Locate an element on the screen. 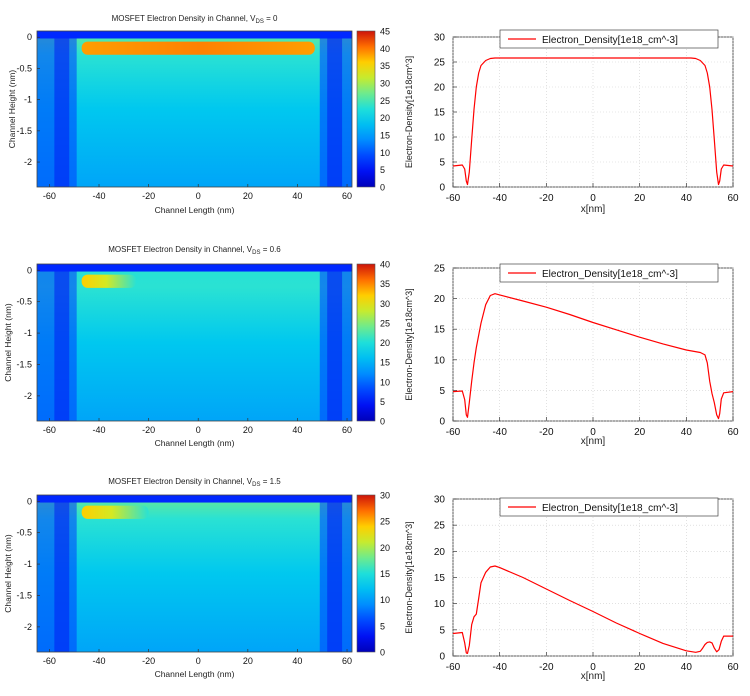  y-axis-label: Electron-Density[1e18cm^3] is located at coordinates (409, 577).